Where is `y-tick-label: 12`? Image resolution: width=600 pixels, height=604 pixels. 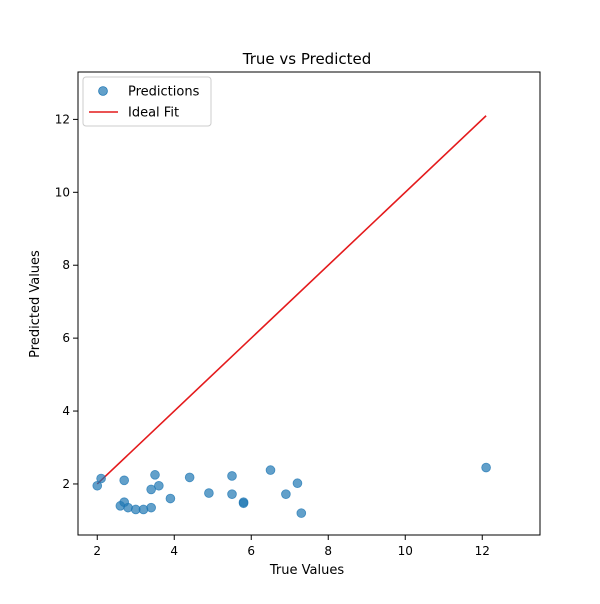
y-tick-label: 12 is located at coordinates (62, 119).